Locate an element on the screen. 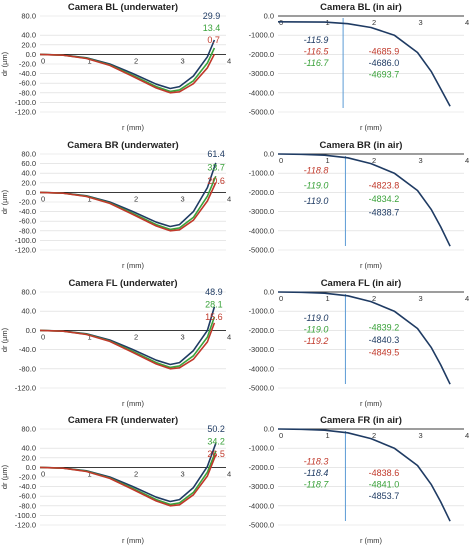 The width and height of the screenshot is (475, 550). data-label: -4841.0 is located at coordinates (384, 485).